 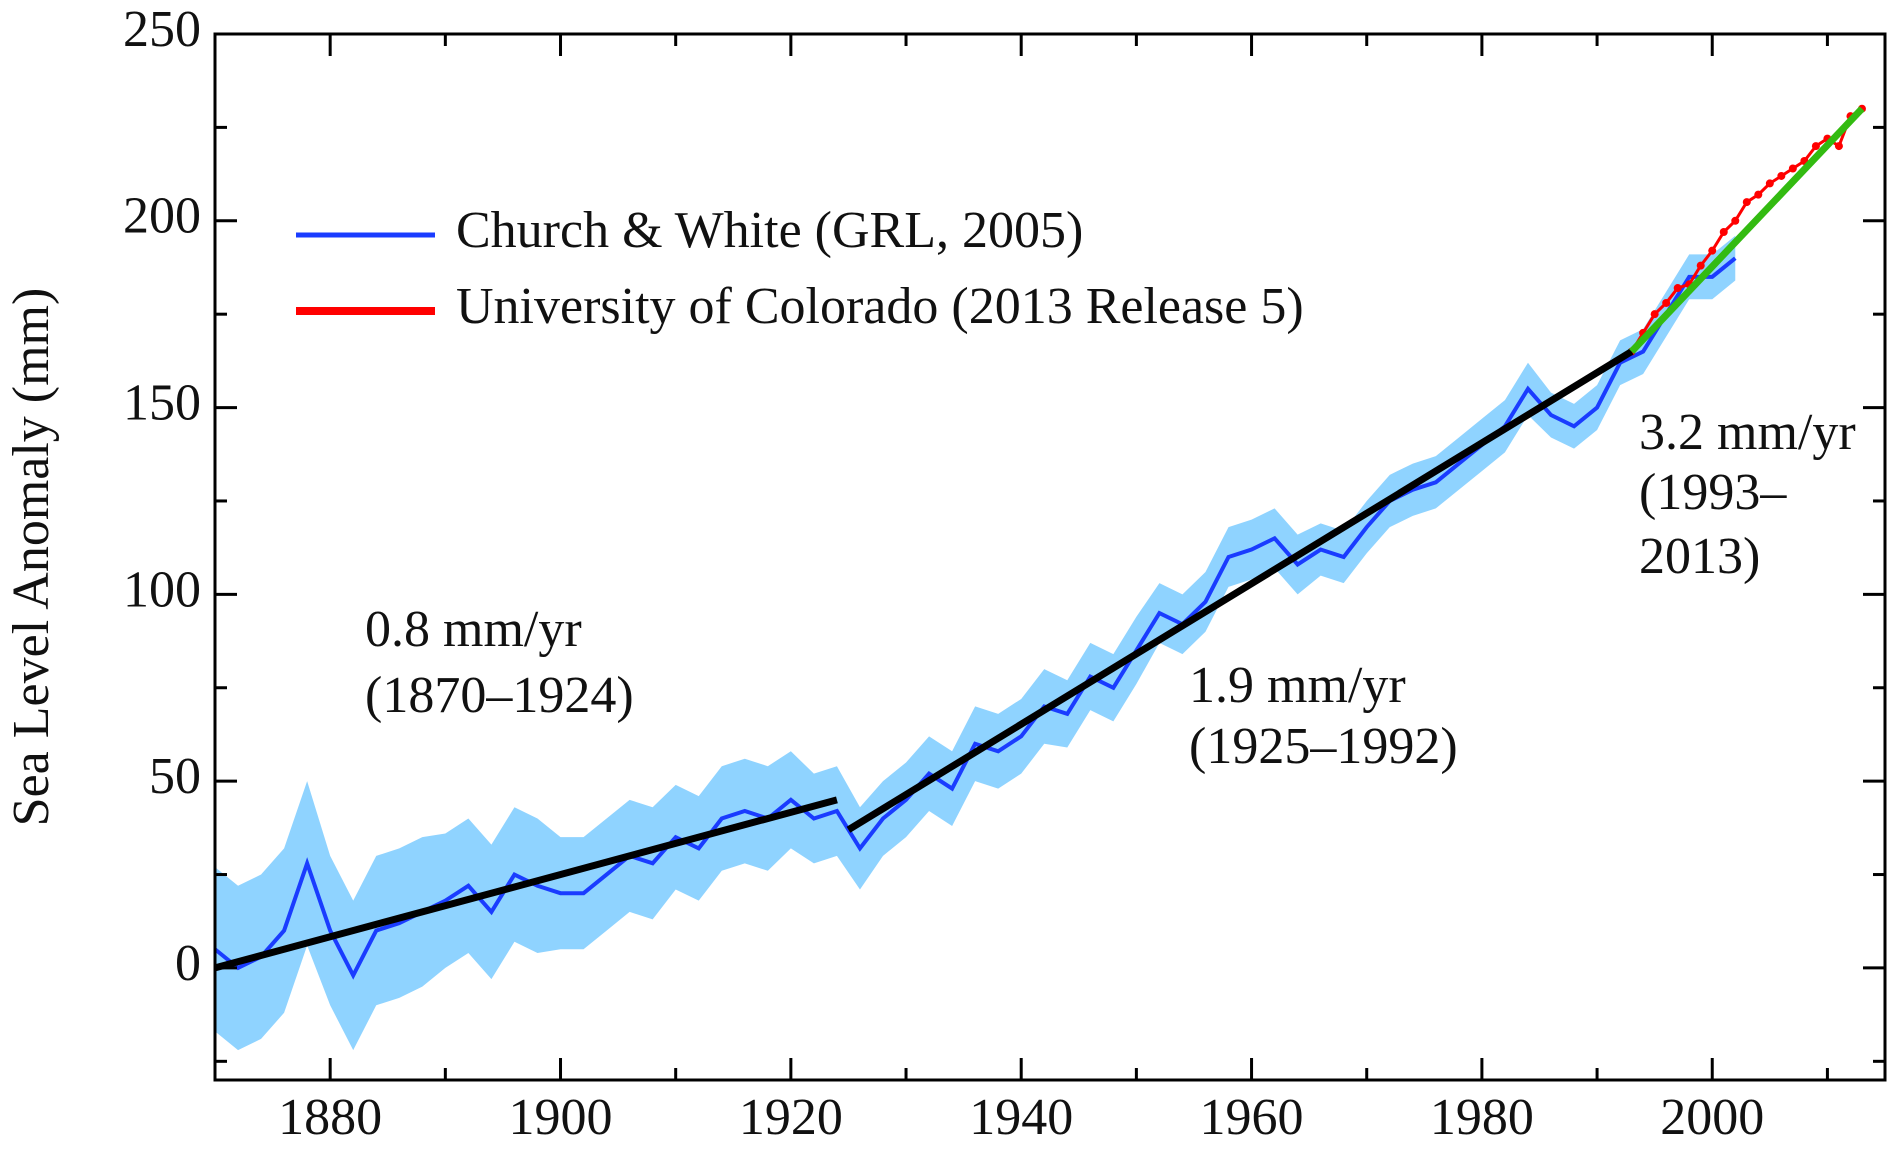 What do you see at coordinates (330, 1117) in the screenshot?
I see `x-tick-label: 1880` at bounding box center [330, 1117].